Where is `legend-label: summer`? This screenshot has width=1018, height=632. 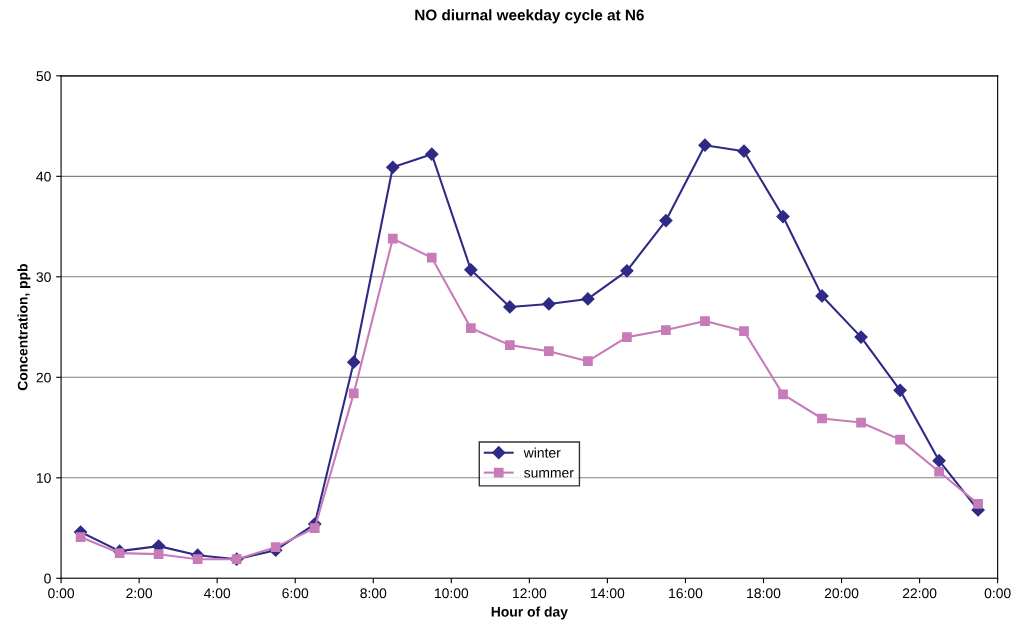
legend-label: summer is located at coordinates (549, 474).